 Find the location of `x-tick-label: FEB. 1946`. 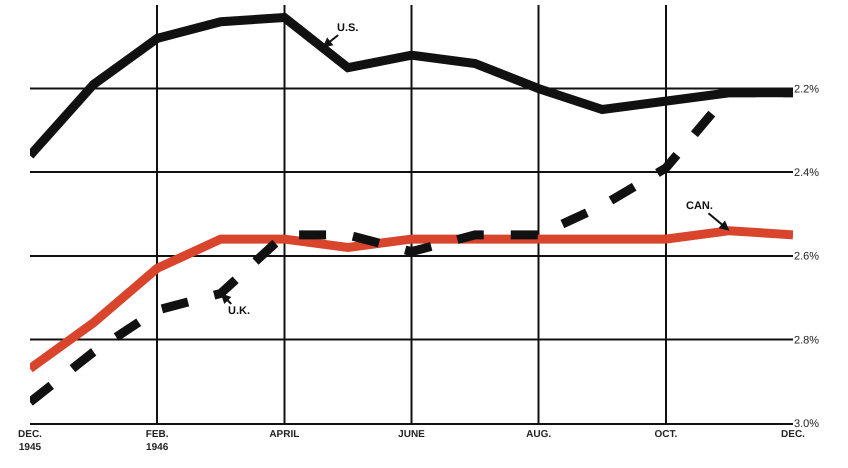

x-tick-label: FEB. 1946 is located at coordinates (157, 441).